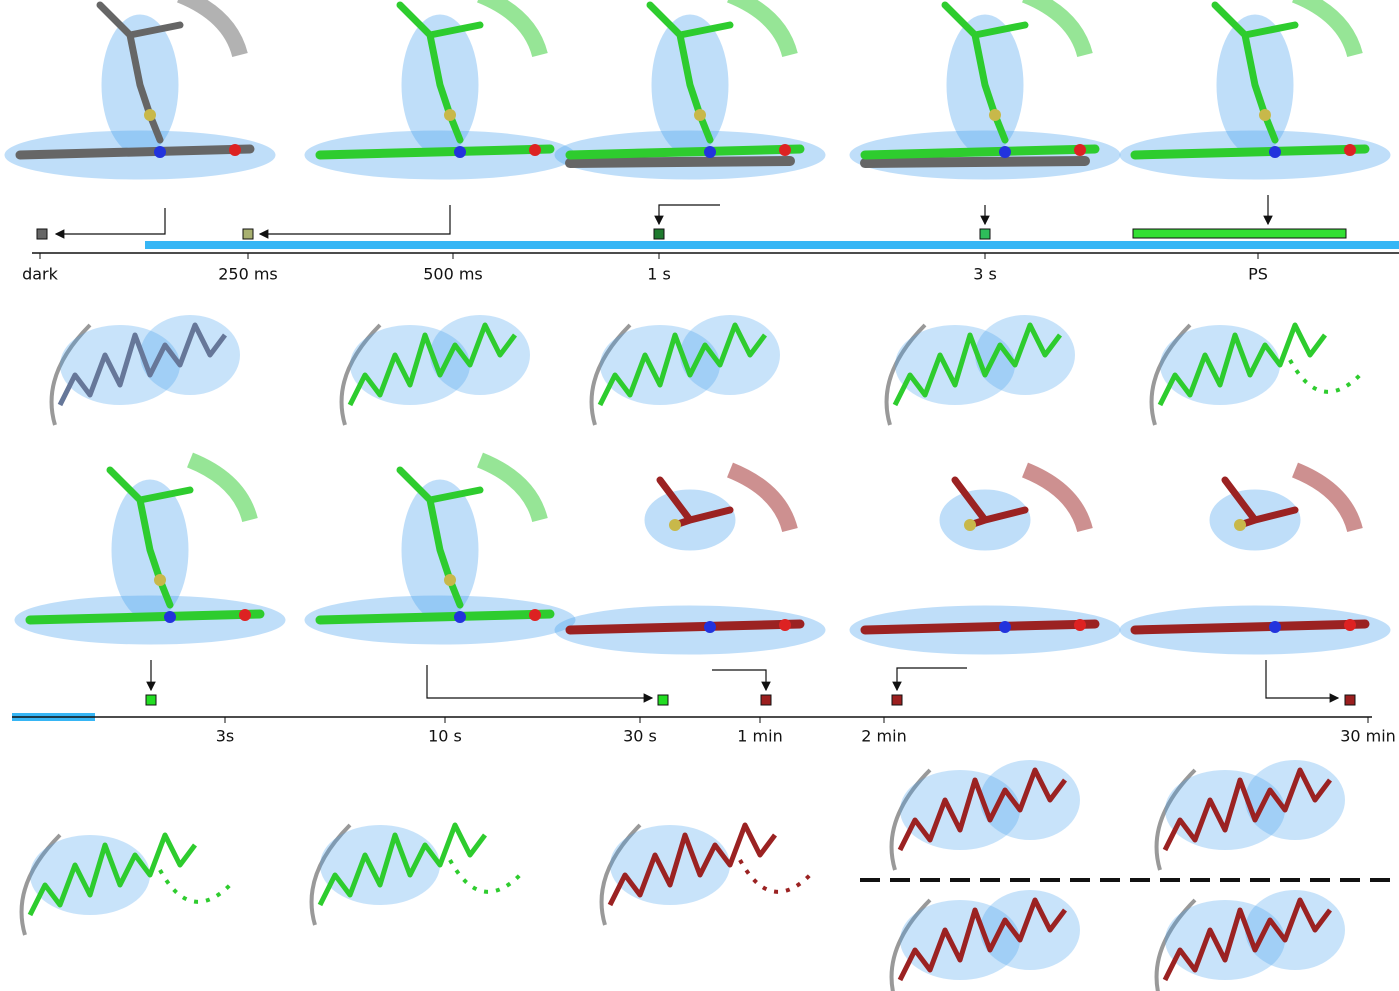 The width and height of the screenshot is (1399, 991). What do you see at coordinates (225, 736) in the screenshot?
I see `time-label: 3s` at bounding box center [225, 736].